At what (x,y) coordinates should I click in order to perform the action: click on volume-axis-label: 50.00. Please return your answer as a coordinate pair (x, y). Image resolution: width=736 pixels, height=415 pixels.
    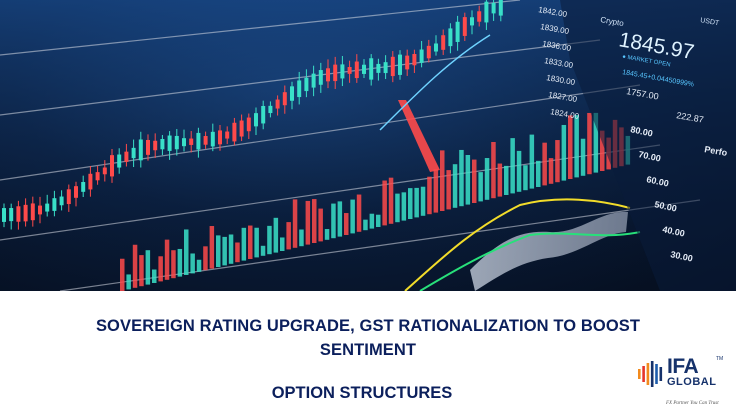
    Looking at the image, I should click on (666, 206).